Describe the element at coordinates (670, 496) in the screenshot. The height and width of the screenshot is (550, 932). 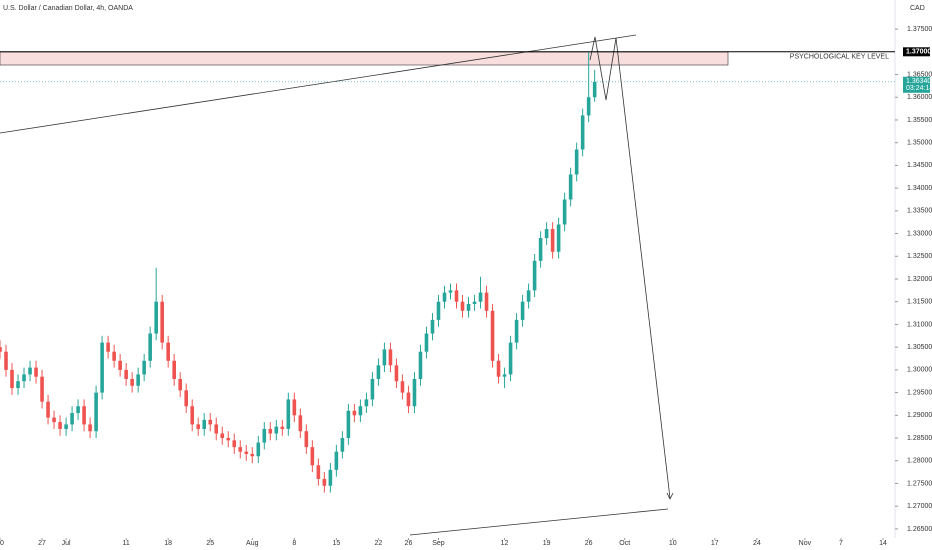
I see `arrow-head` at that location.